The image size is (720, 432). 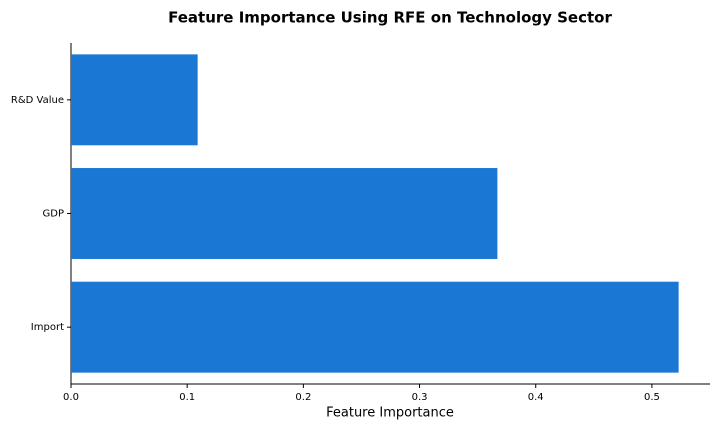 I want to click on x-tick-label: 0.1, so click(x=187, y=397).